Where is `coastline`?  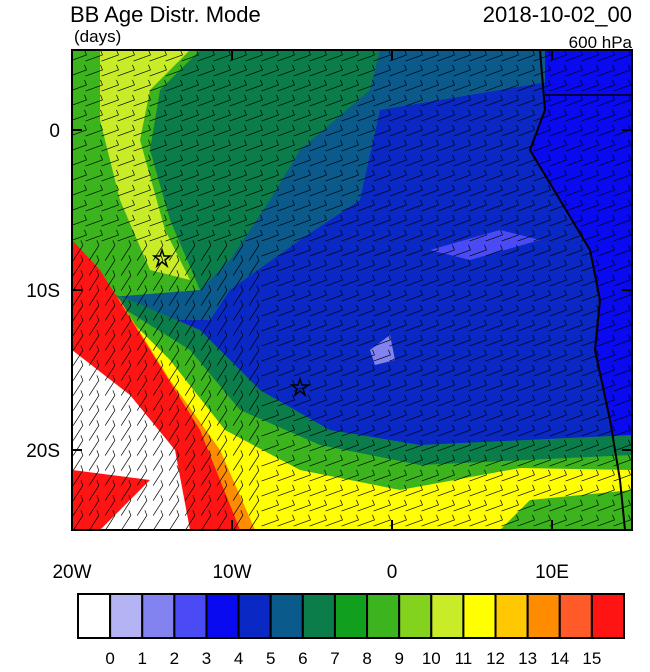 coastline is located at coordinates (577, 290).